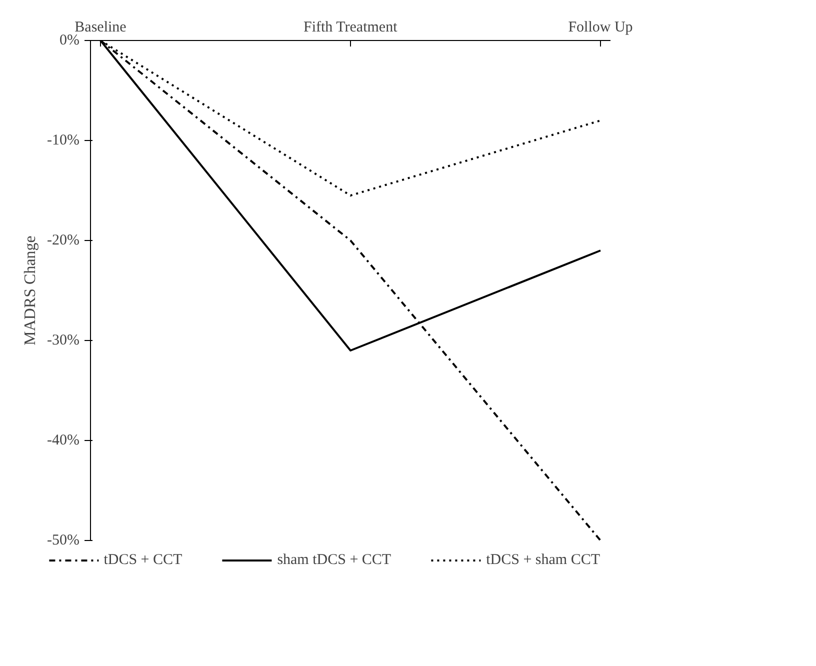 This screenshot has height=666, width=816. Describe the element at coordinates (70, 40) in the screenshot. I see `y-tick-label: 0%` at that location.